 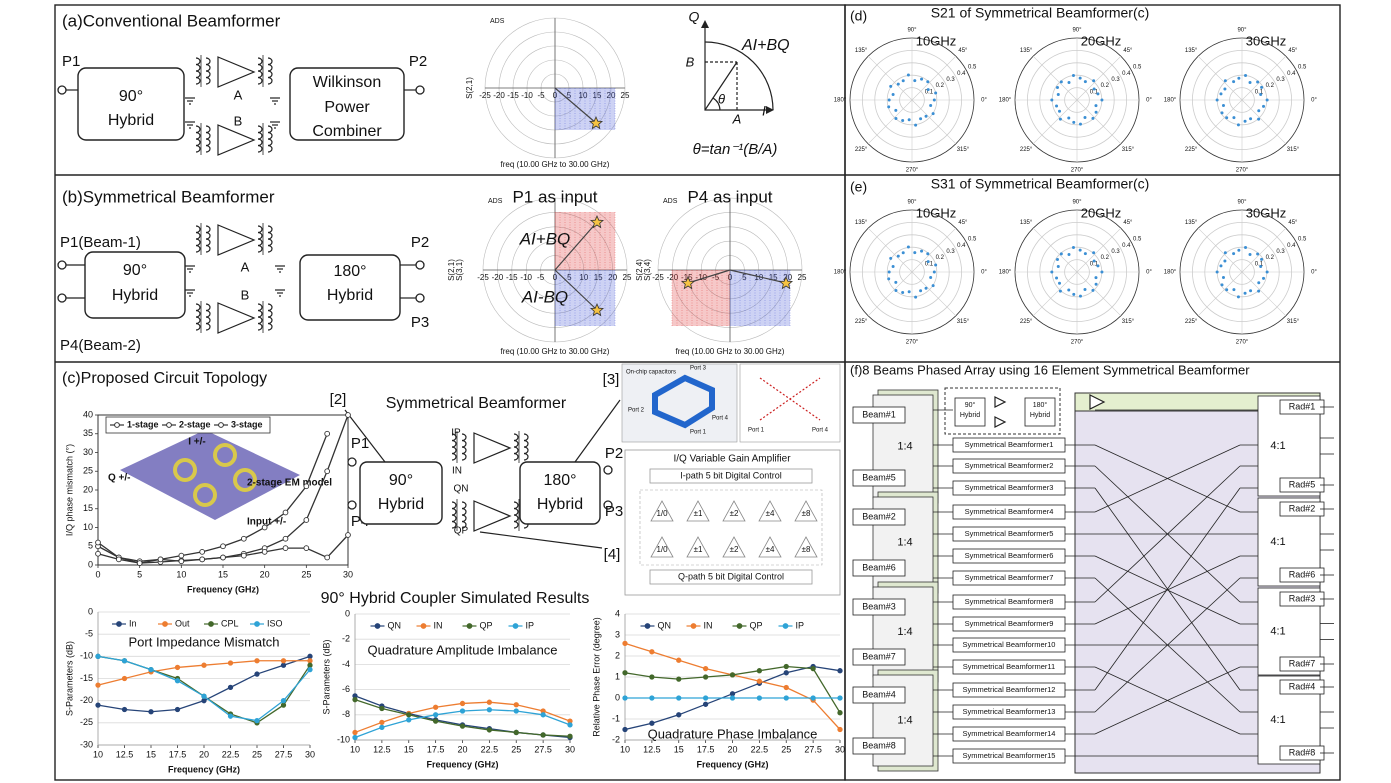 I want to click on label: 0.2, so click(x=1270, y=86).